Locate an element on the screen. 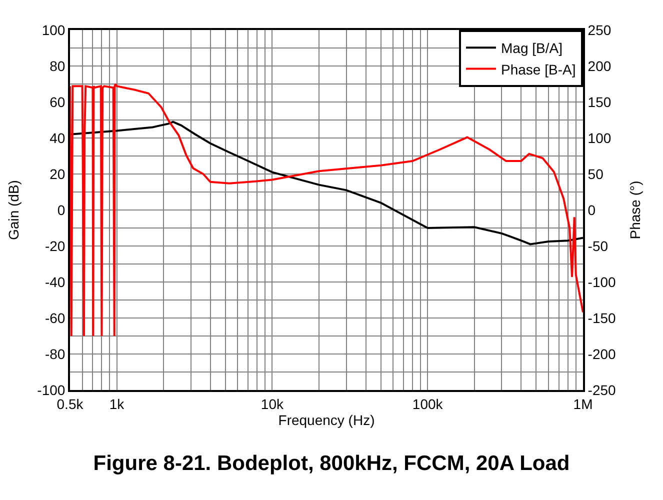  x-tick-label: 10k is located at coordinates (272, 404).